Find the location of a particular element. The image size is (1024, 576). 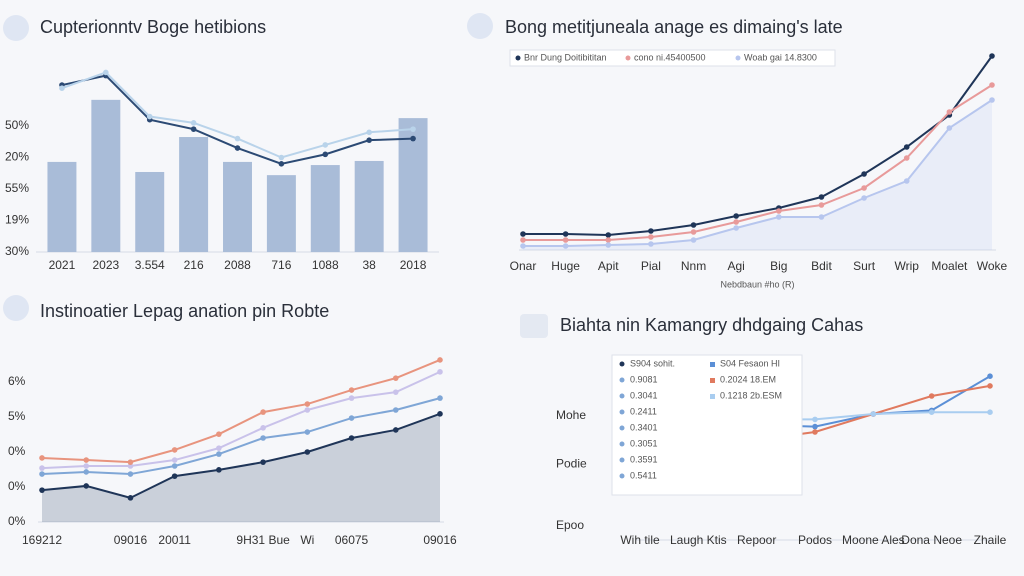

y-tick-label: Podie is located at coordinates (571, 464).